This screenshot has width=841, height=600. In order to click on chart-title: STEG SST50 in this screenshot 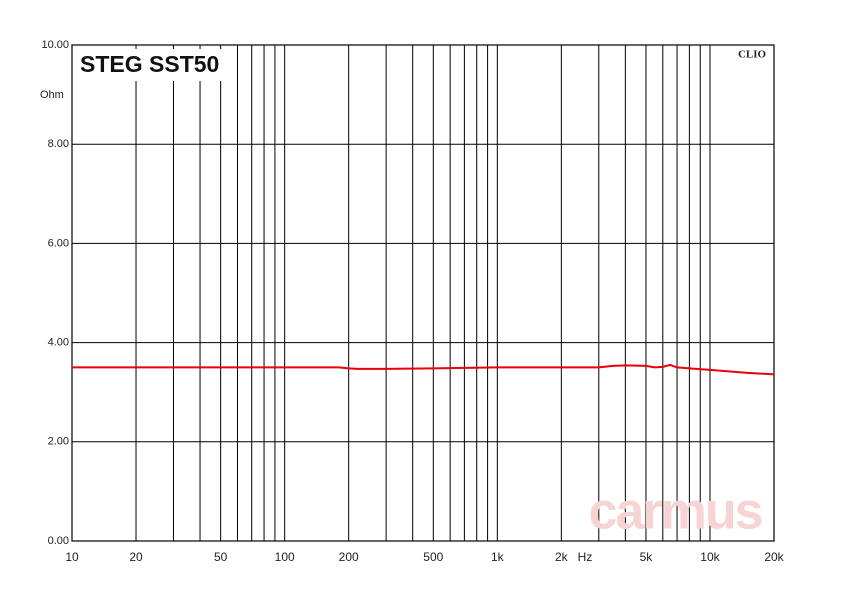, I will do `click(149, 64)`.